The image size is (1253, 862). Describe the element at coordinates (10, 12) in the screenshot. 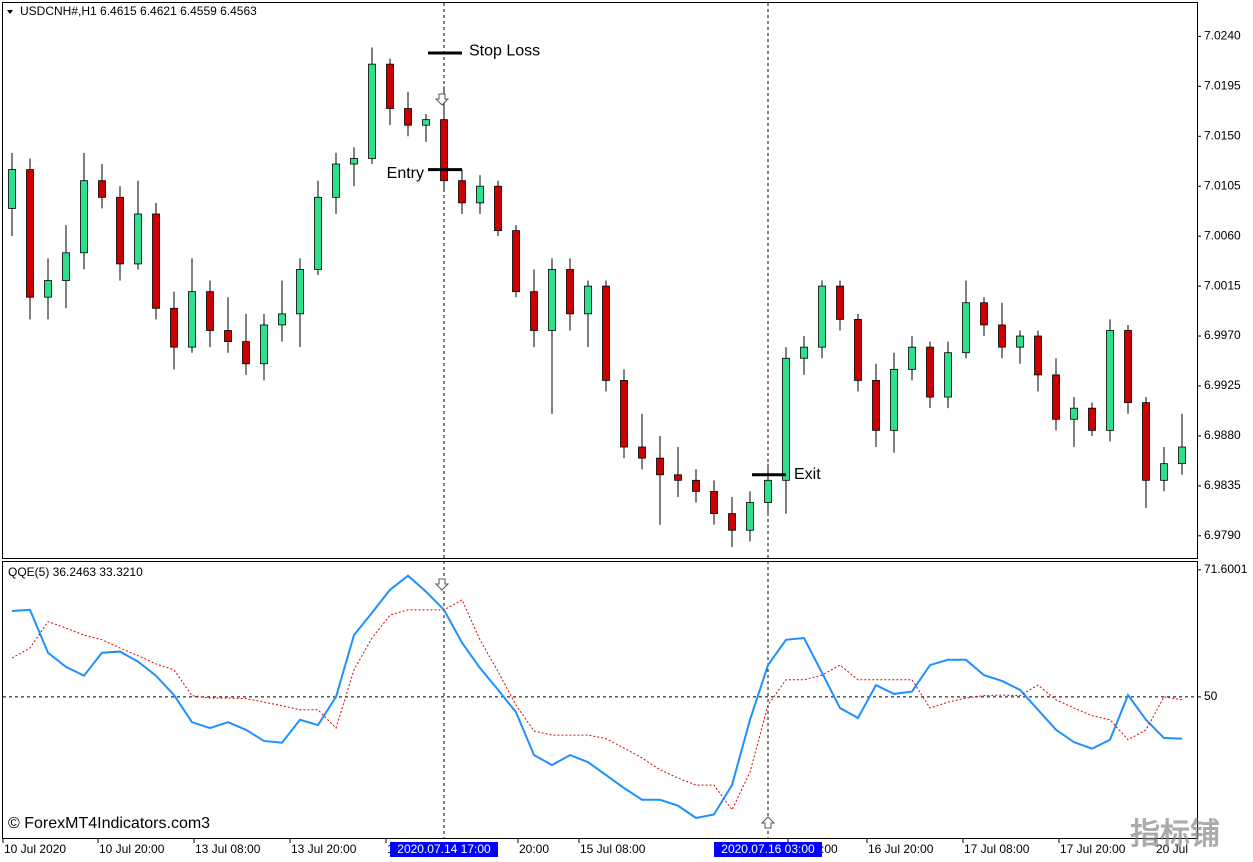

I see `menu-triangle` at that location.